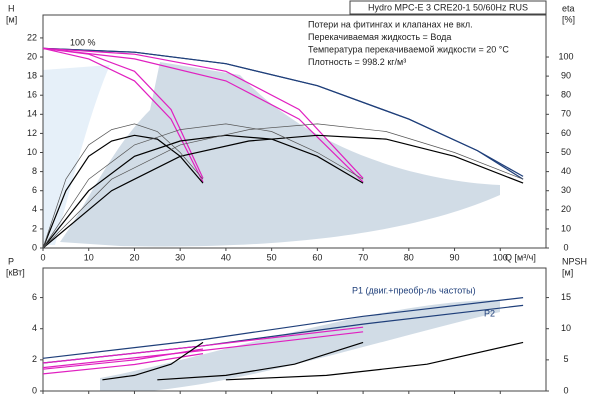 The width and height of the screenshot is (600, 400). Describe the element at coordinates (566, 171) in the screenshot. I see `y2-tick-label: 40` at that location.